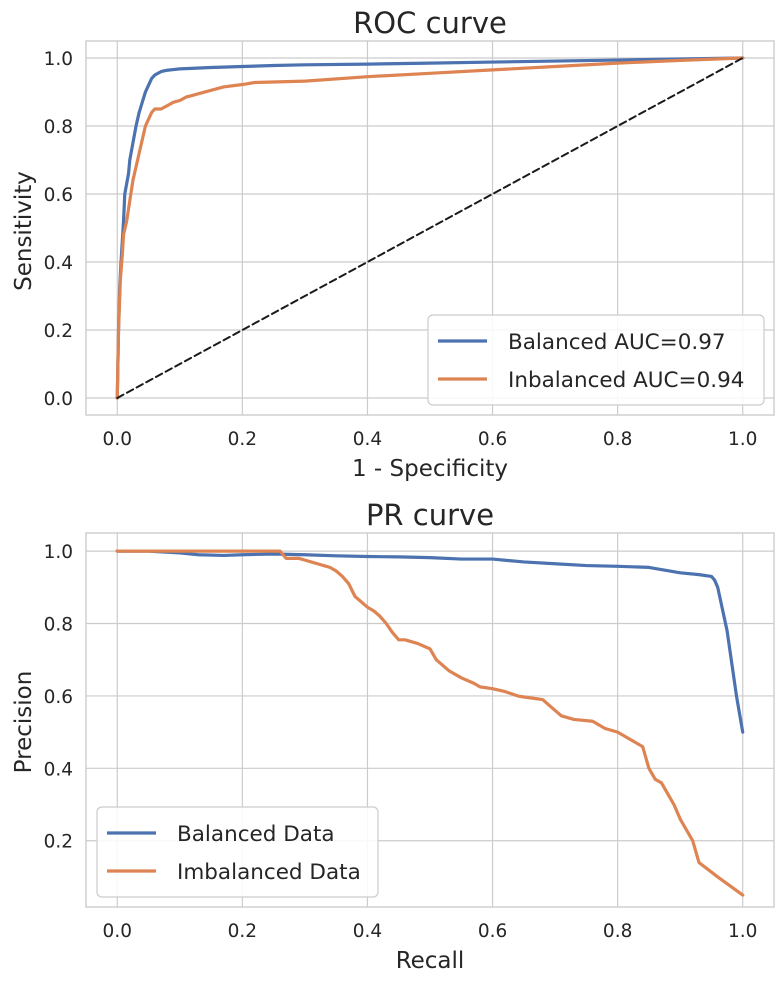 This screenshot has width=784, height=983. What do you see at coordinates (430, 515) in the screenshot?
I see `pr-chart-title: PR curve` at bounding box center [430, 515].